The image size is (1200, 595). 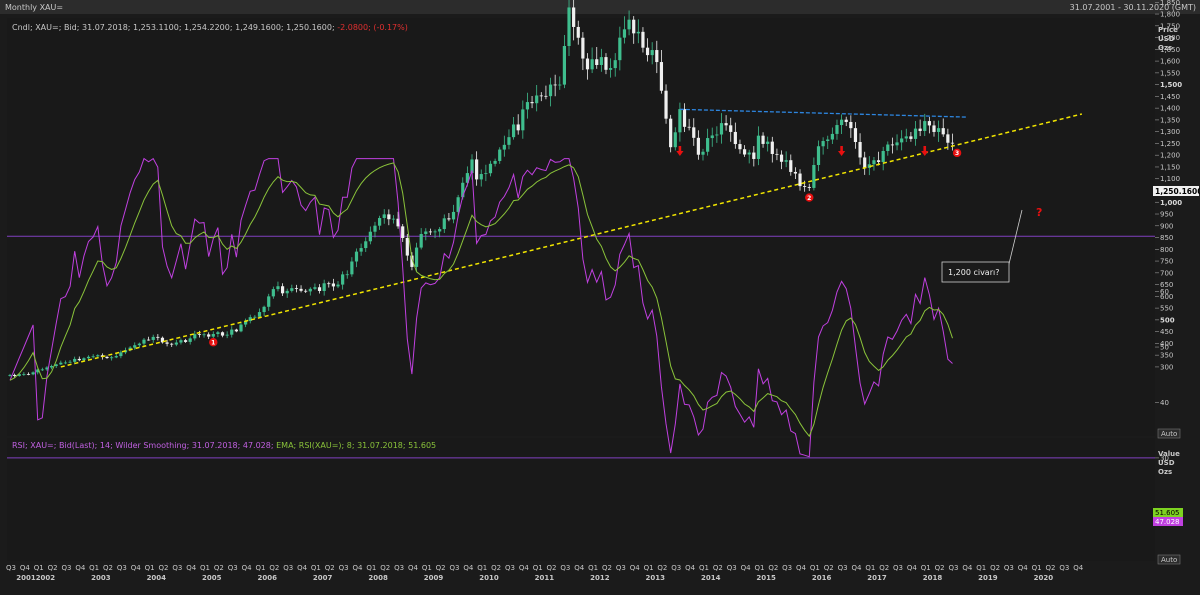 I want to click on price-auto-button, so click(x=1169, y=433).